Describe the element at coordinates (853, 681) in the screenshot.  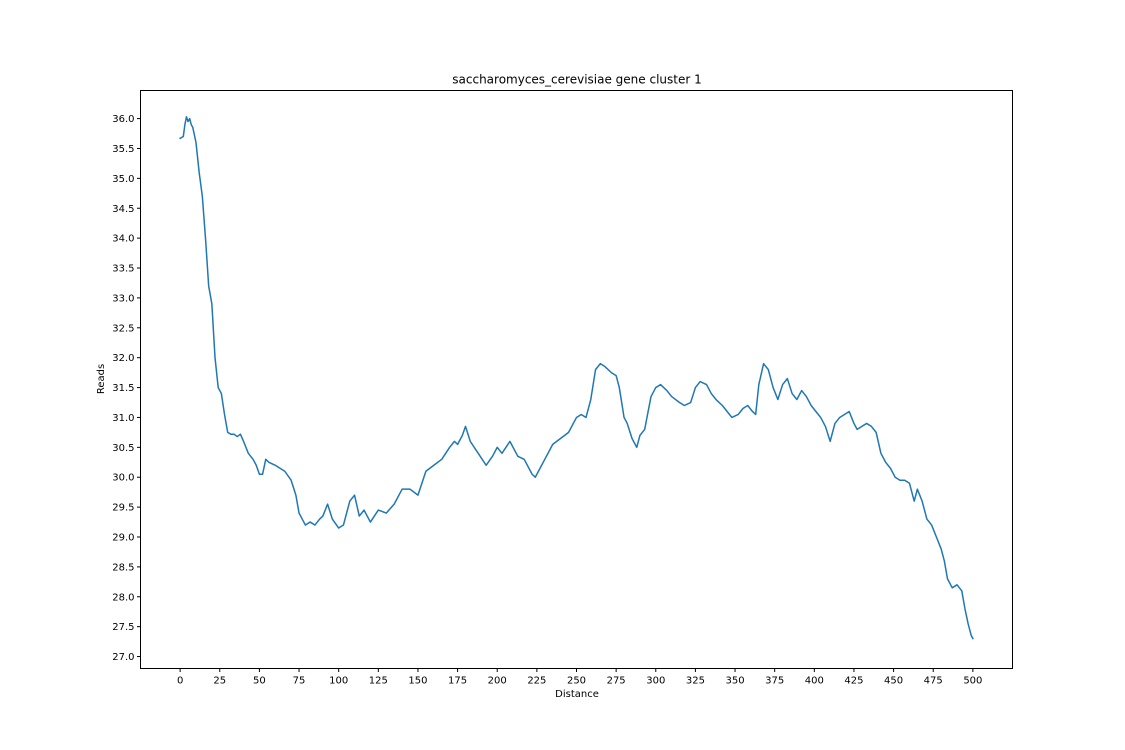
I see `x-tick-label: 425` at that location.